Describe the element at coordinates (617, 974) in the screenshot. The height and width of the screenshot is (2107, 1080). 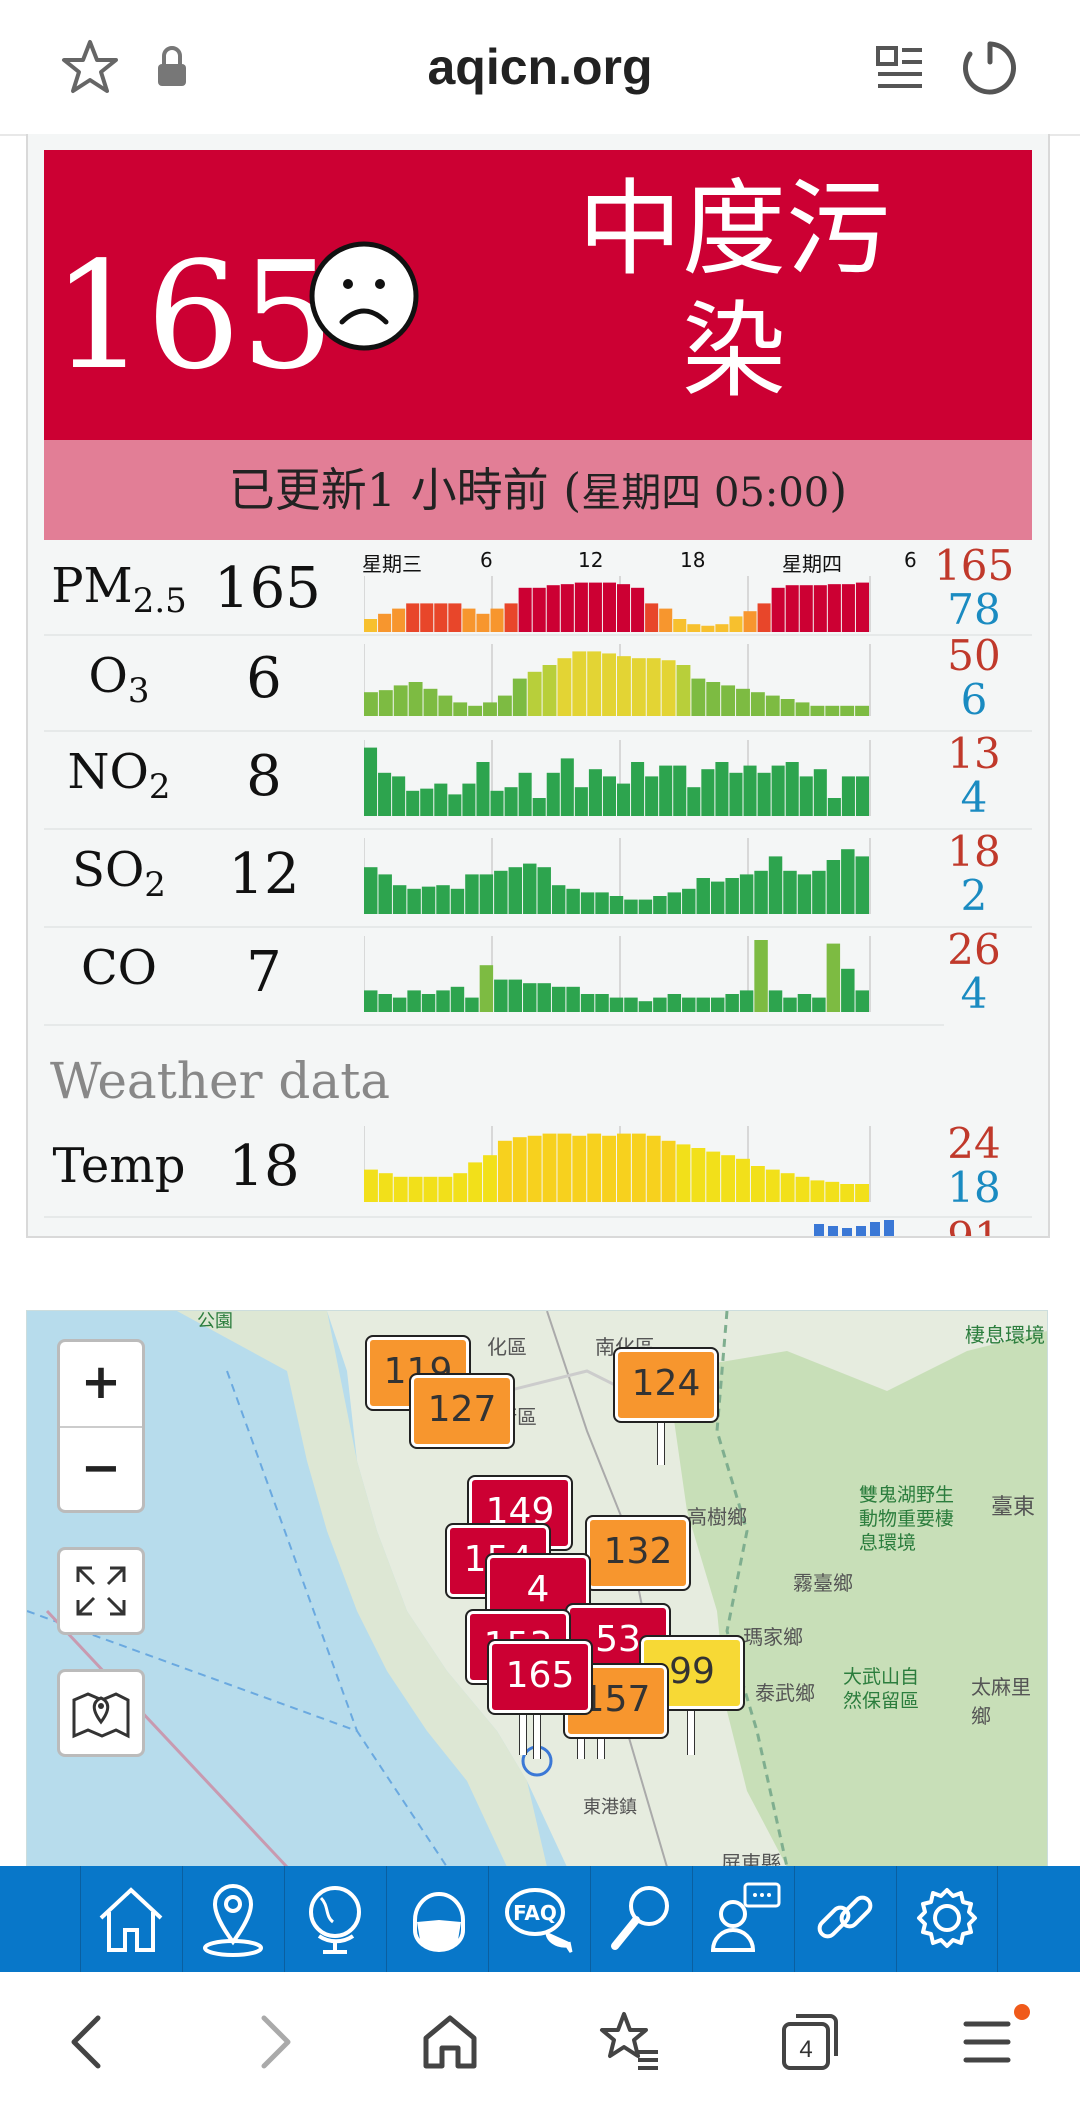
I see `co-sparkline` at that location.